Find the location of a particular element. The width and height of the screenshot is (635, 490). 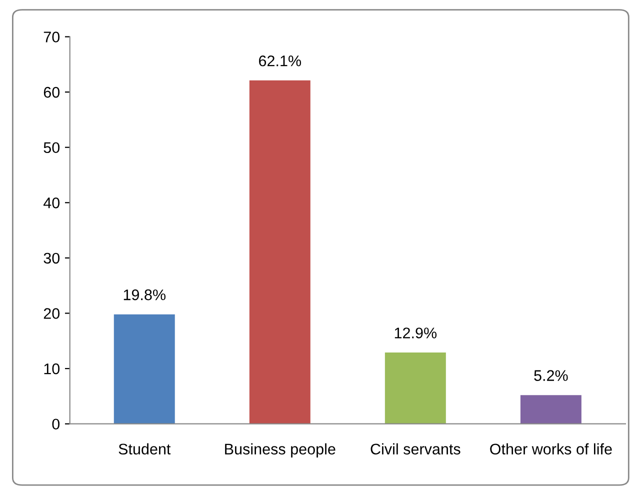

data-label: 5.2% is located at coordinates (551, 375).